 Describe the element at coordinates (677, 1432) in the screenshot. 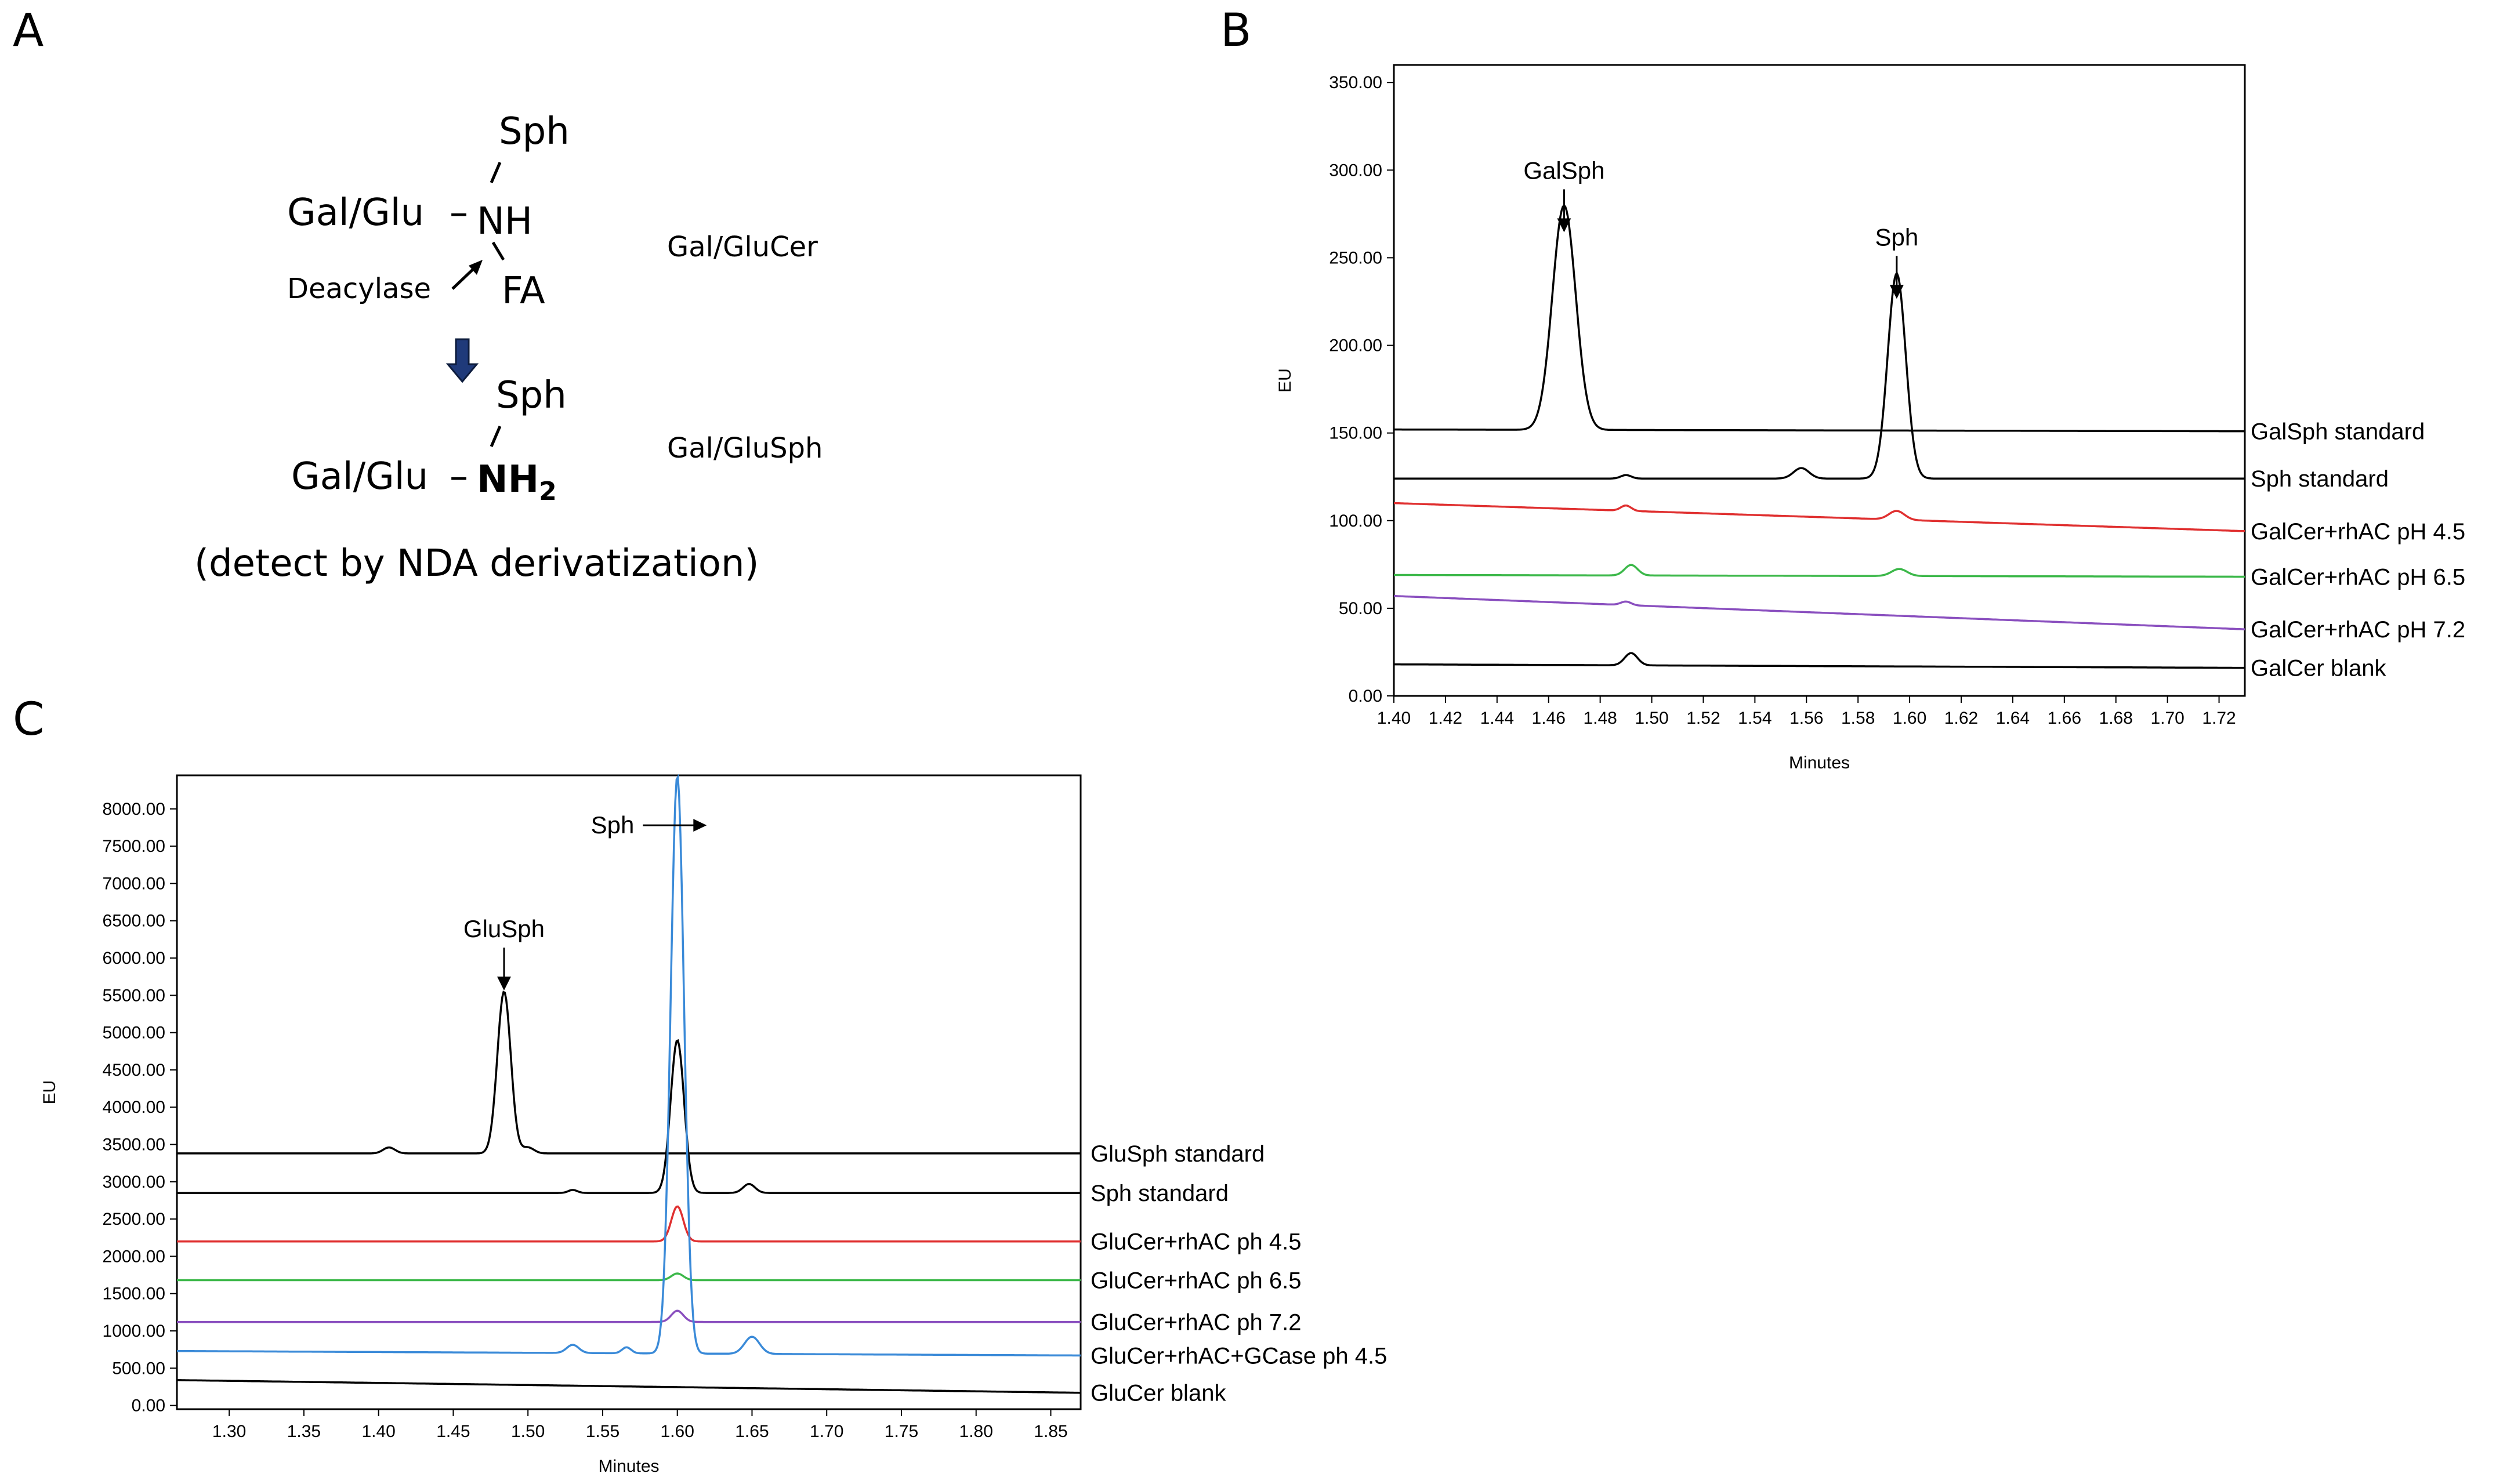

I see `x-tick-label: 1.60` at that location.